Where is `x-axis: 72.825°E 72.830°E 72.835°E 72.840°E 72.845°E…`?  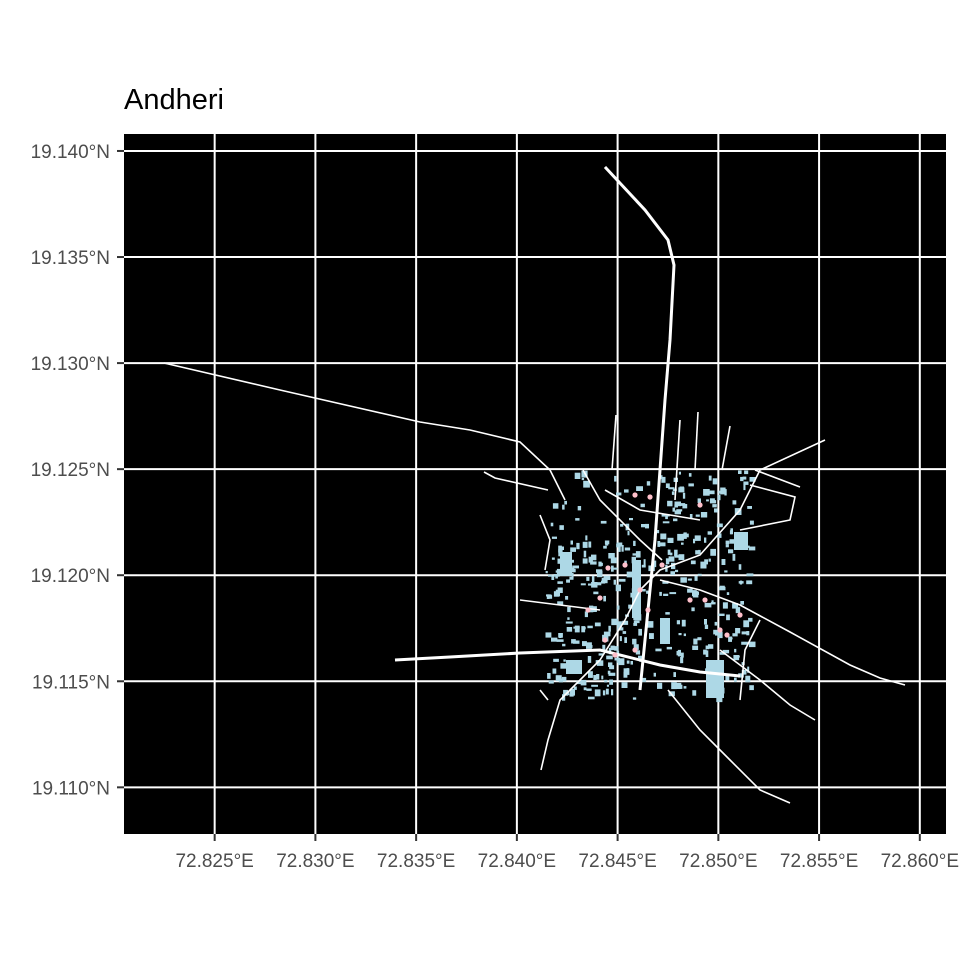 x-axis: 72.825°E 72.830°E 72.835°E 72.840°E 72.845°E… is located at coordinates (567, 853).